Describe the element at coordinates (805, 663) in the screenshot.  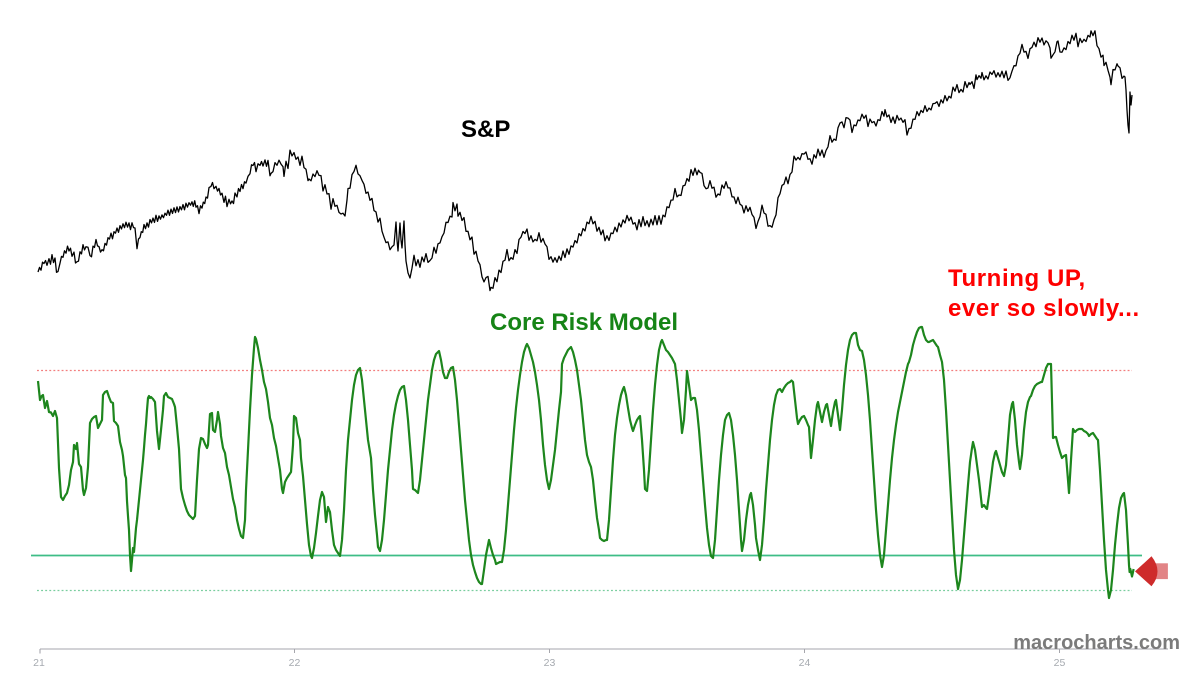
I see `svg-text: 24` at that location.